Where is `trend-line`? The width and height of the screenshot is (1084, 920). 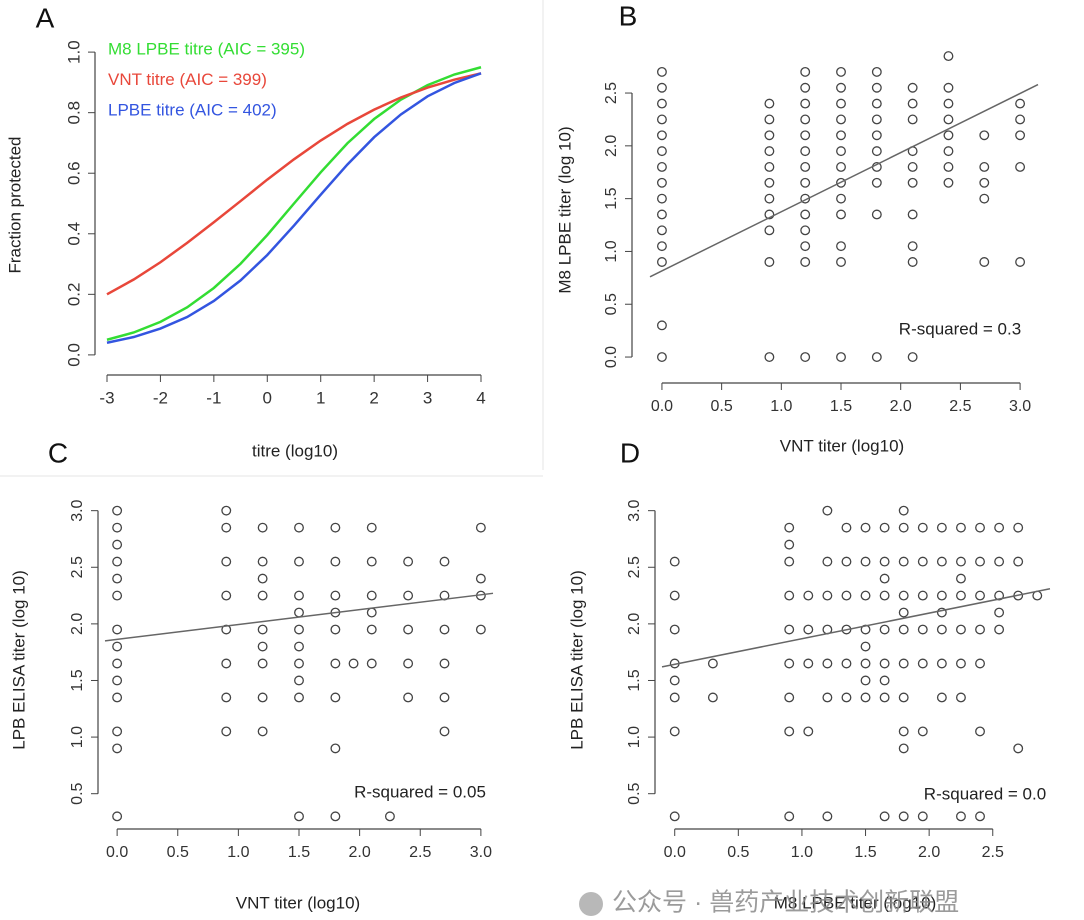
trend-line is located at coordinates (844, 180).